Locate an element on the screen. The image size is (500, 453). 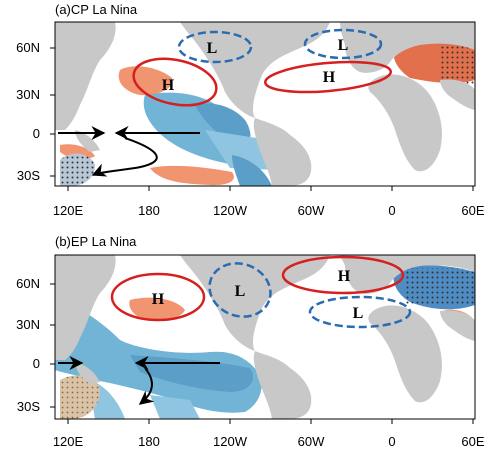
panel-a-xlabel-0: 0 is located at coordinates (392, 210).